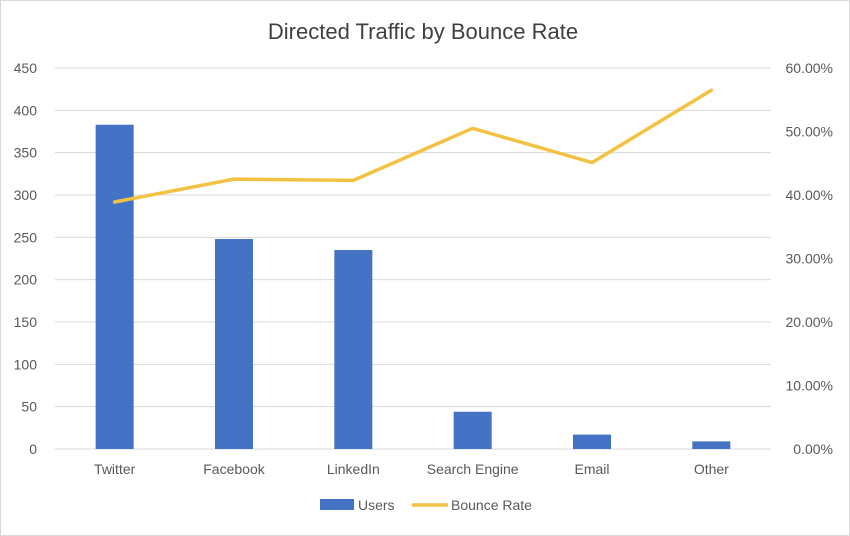 This screenshot has width=850, height=536. I want to click on left-tick-label: 0, so click(33, 449).